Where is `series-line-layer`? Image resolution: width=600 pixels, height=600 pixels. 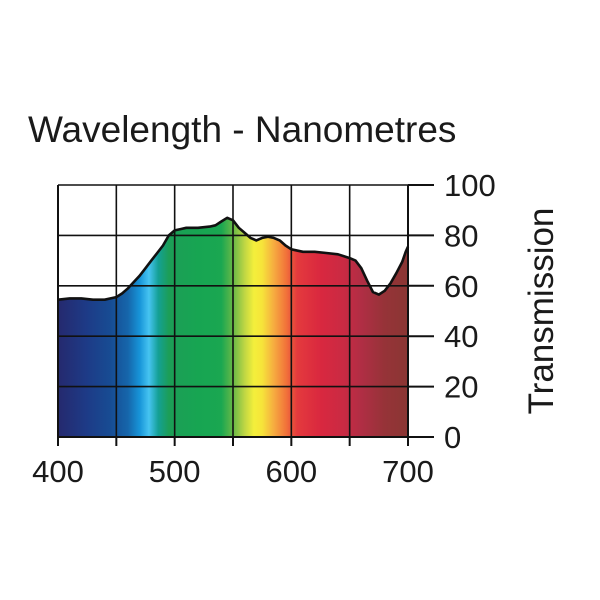 series-line-layer is located at coordinates (233, 258).